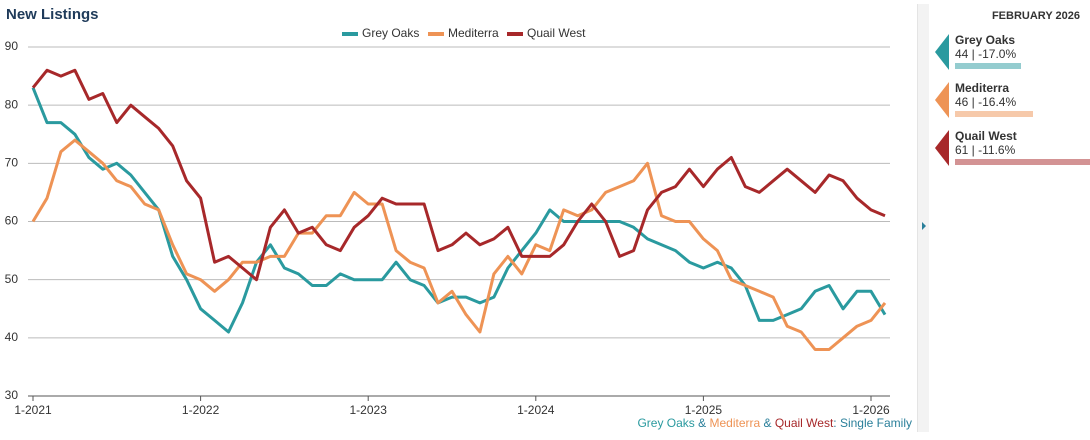  Describe the element at coordinates (986, 136) in the screenshot. I see `sidebar-name: Quail West` at that location.